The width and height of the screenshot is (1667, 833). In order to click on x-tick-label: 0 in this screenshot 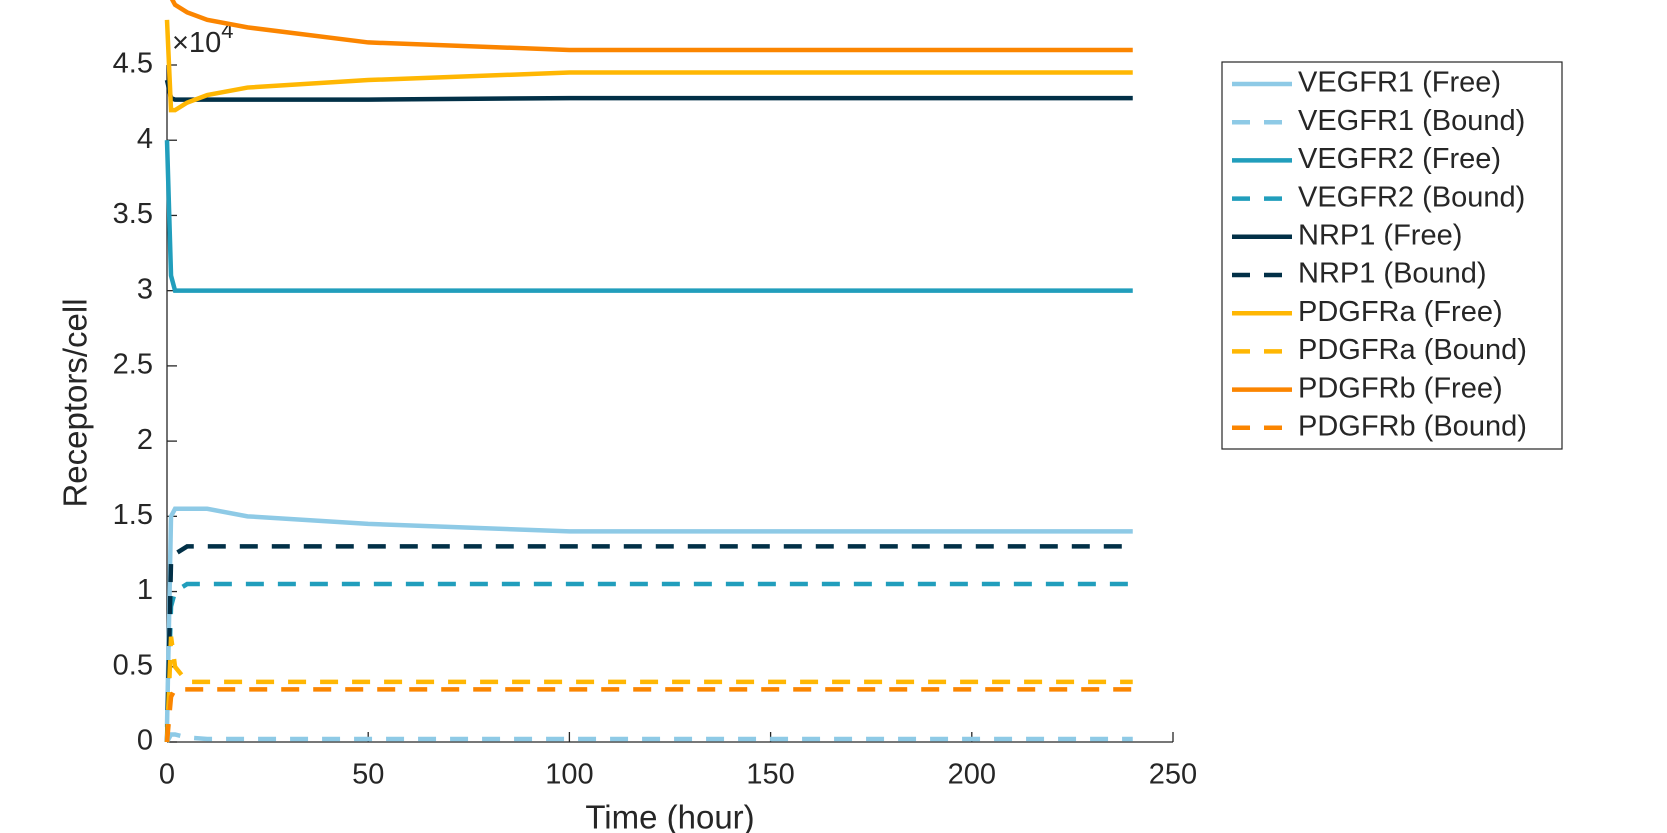, I will do `click(167, 775)`.